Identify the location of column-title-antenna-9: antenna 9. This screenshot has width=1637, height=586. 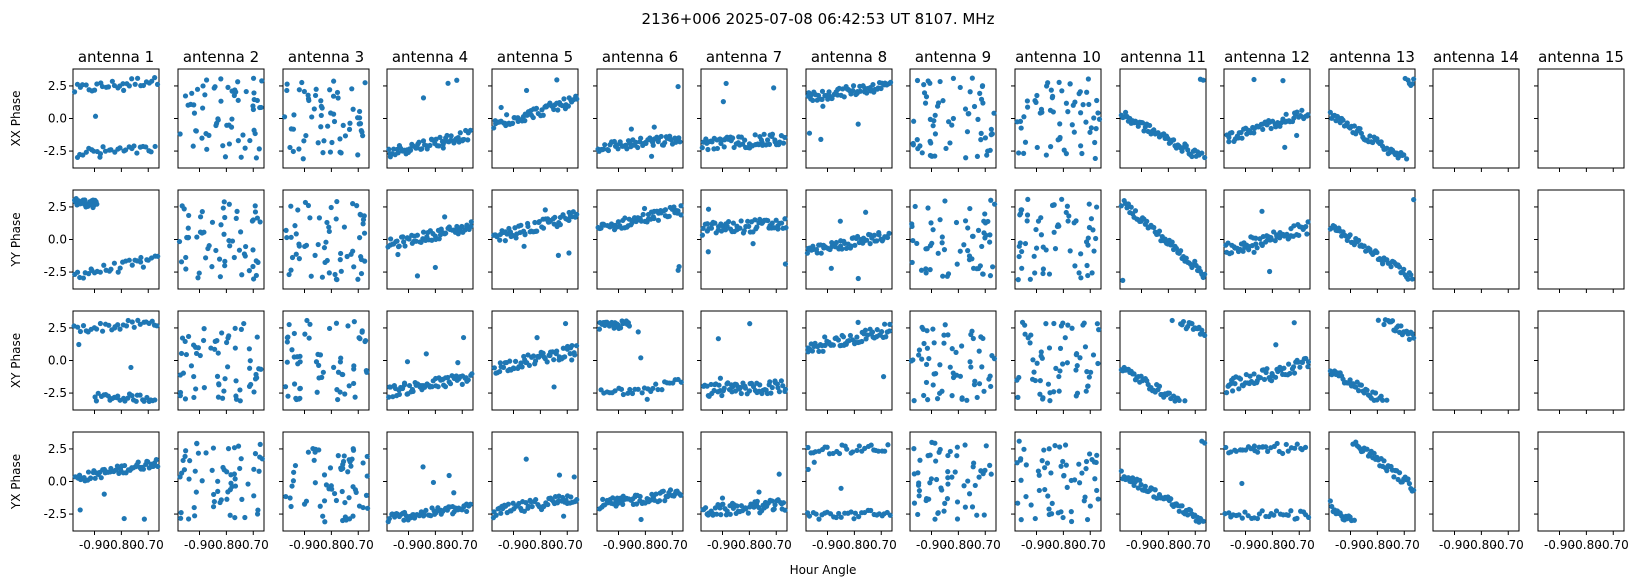
(953, 57).